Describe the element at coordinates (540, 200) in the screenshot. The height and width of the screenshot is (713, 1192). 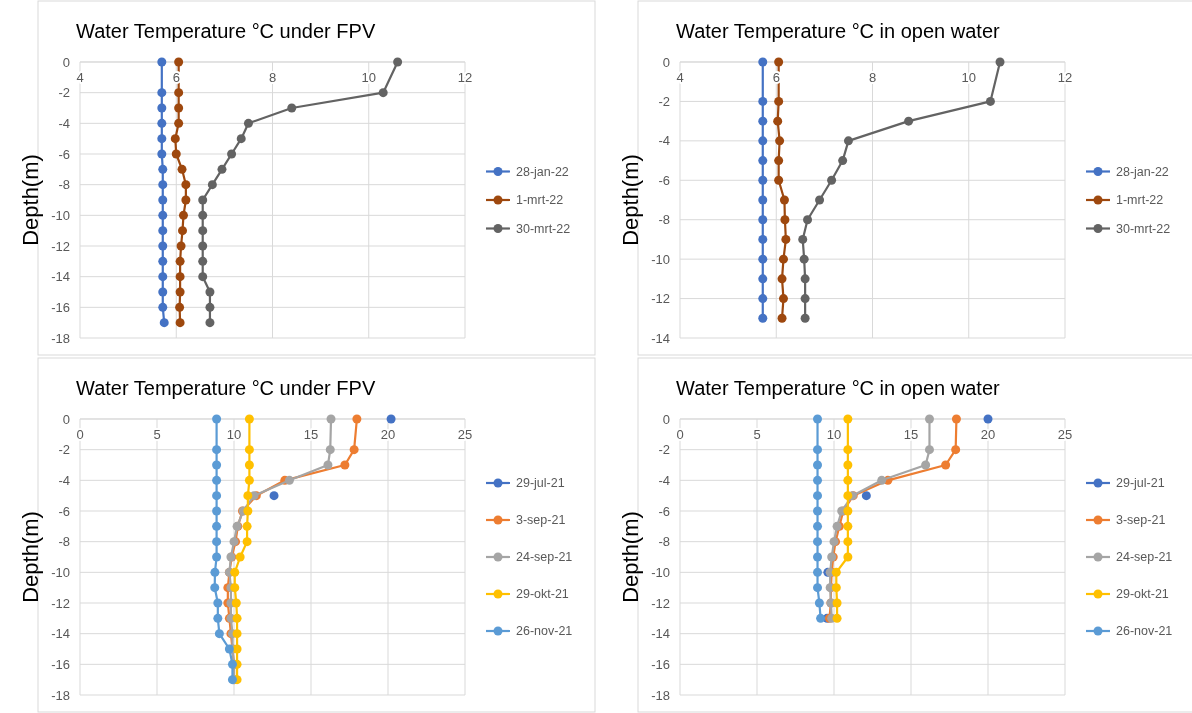
I see `legend-label: 1-mrt-22` at that location.